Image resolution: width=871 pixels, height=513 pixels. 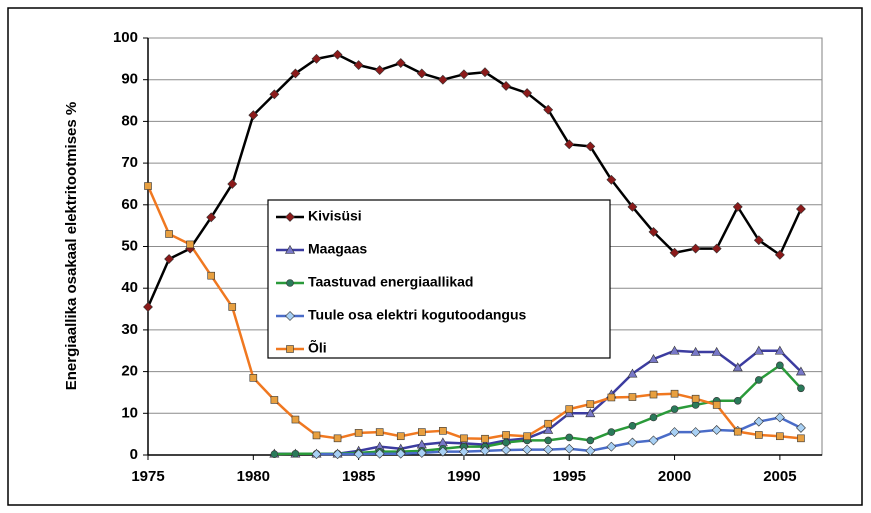 What do you see at coordinates (390, 282) in the screenshot?
I see `legend-label: Taastuvad energiaallikad` at bounding box center [390, 282].